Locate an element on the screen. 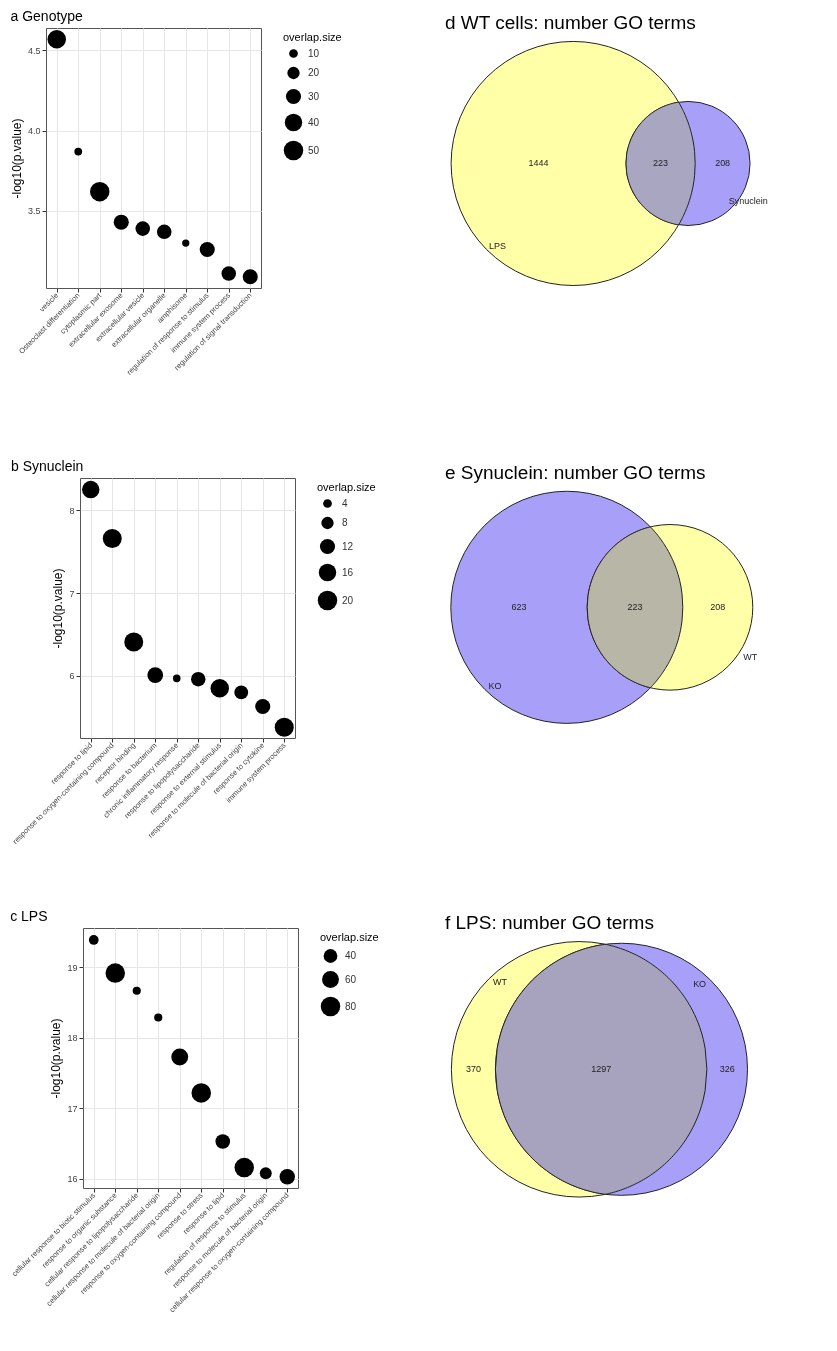  y-tick-label: 7 is located at coordinates (72, 593).